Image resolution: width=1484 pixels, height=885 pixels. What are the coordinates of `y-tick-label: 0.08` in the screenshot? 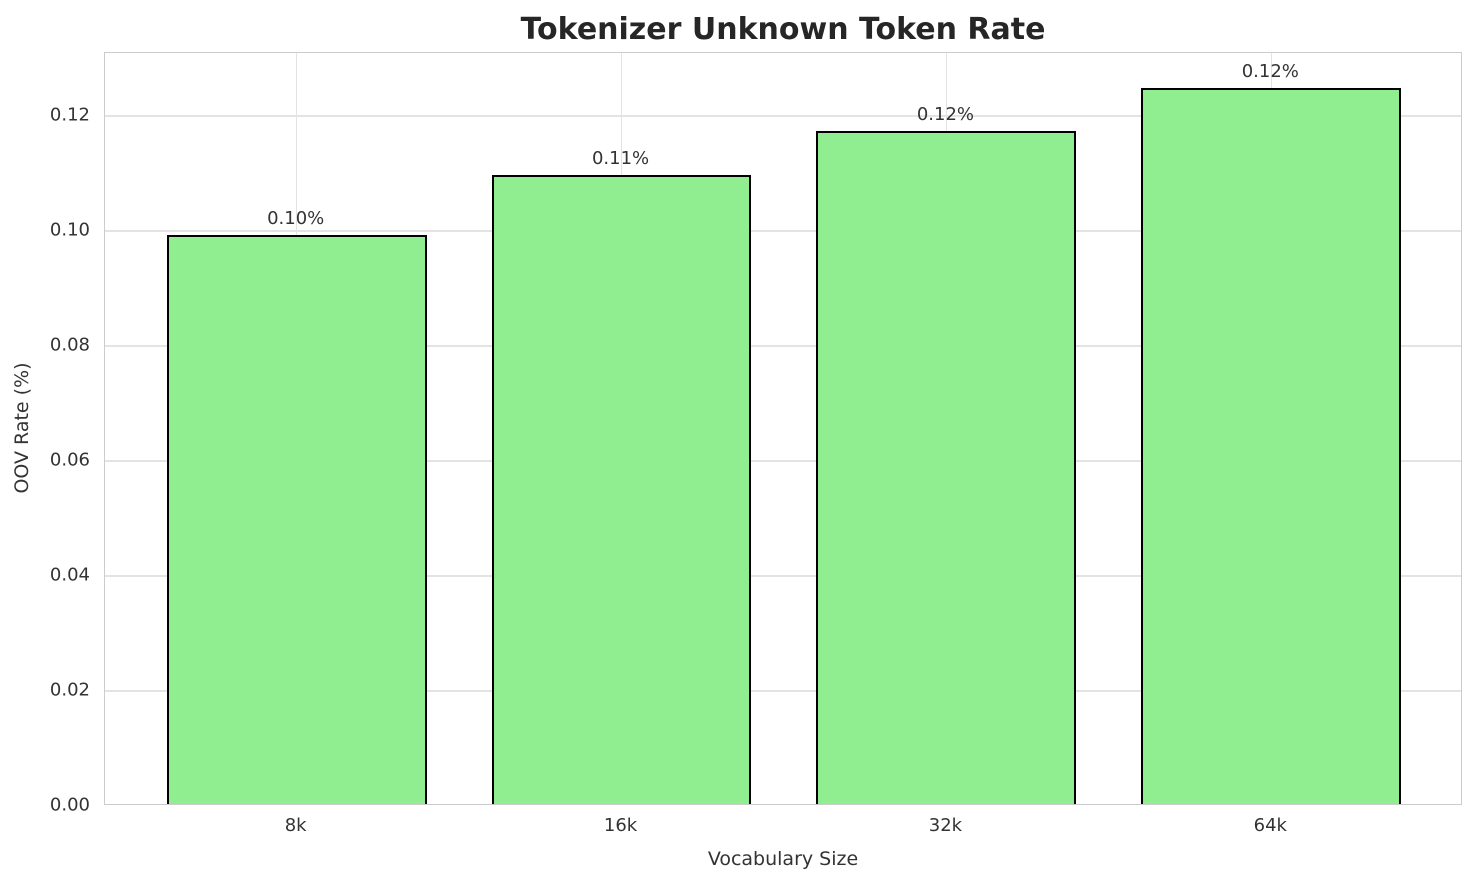 It's located at (69, 345).